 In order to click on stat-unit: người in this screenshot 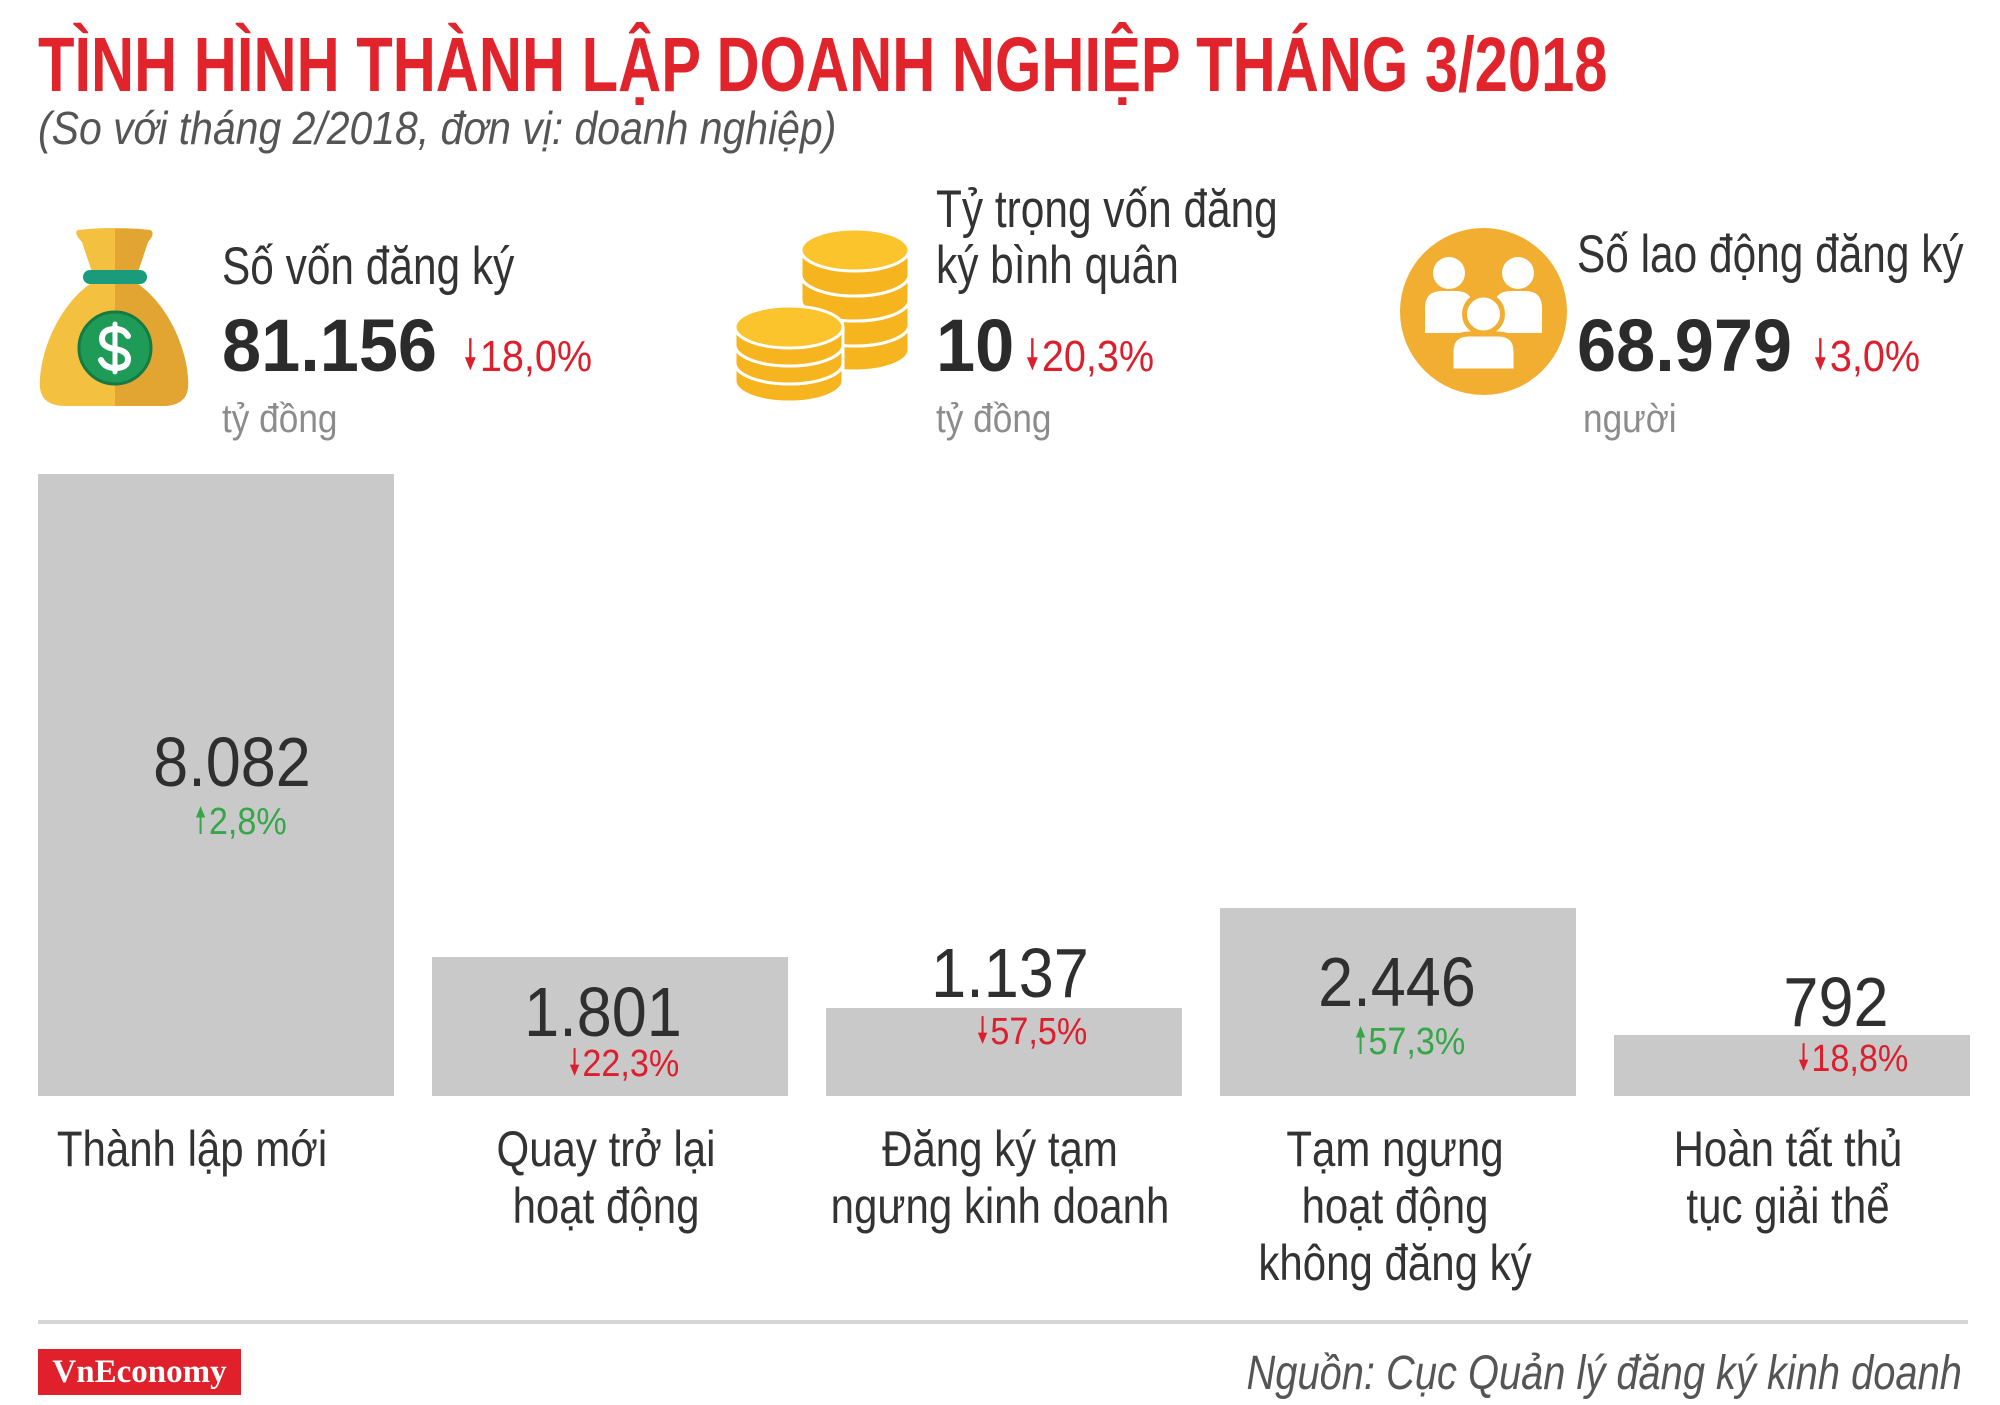, I will do `click(1630, 419)`.